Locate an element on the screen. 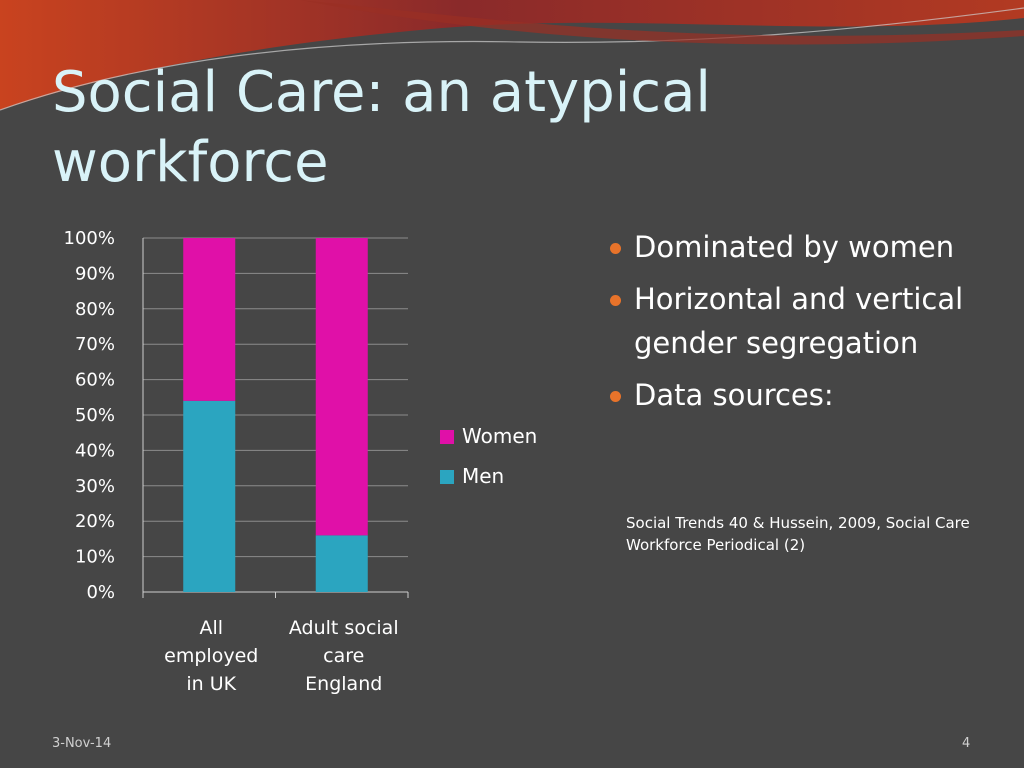  y-tick-label: 60% is located at coordinates (95, 380).